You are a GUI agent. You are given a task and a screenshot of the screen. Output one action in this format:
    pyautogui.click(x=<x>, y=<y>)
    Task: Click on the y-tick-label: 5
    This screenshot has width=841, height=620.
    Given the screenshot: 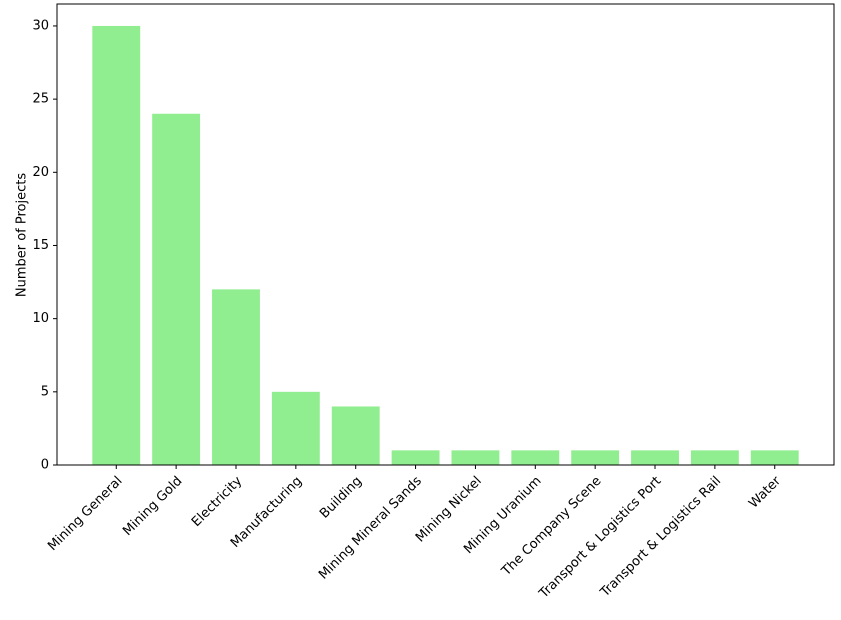 What is the action you would take?
    pyautogui.click(x=45, y=391)
    